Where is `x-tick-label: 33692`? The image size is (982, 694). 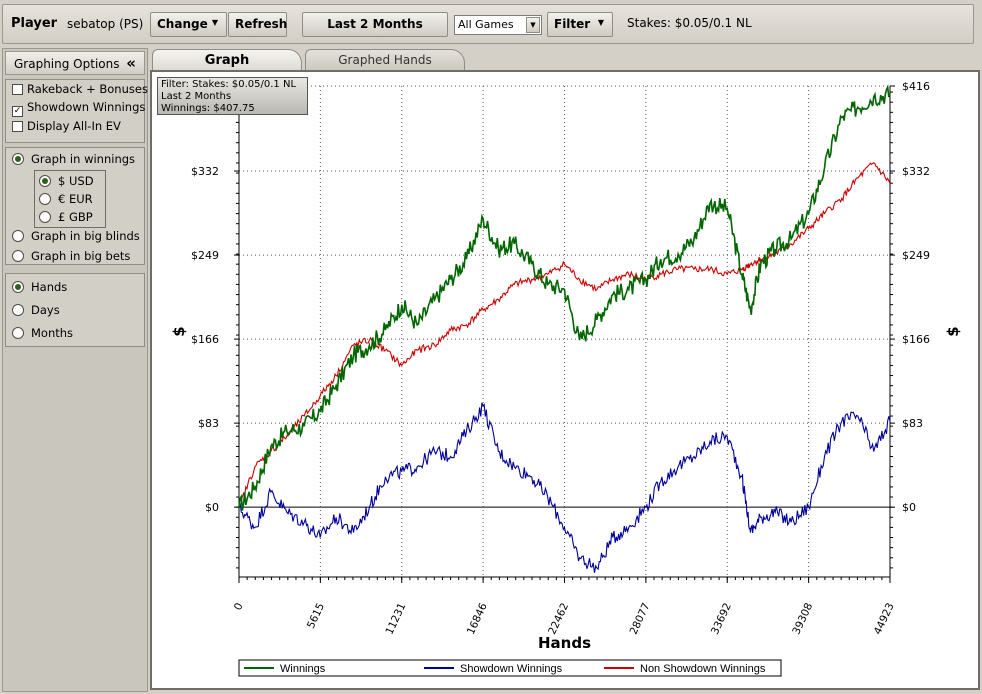 x-tick-label: 33692 is located at coordinates (721, 618).